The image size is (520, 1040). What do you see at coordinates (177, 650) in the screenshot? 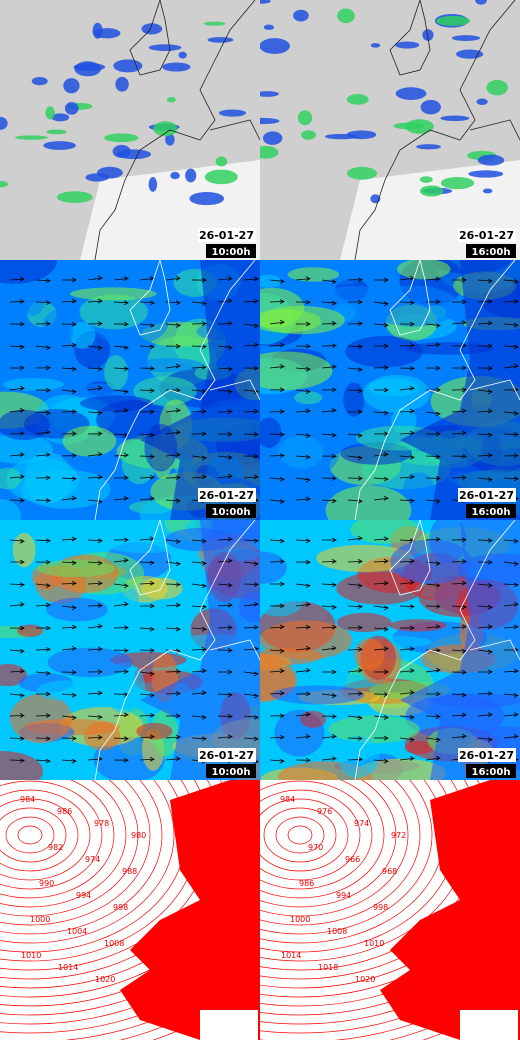
I see `coastline` at bounding box center [177, 650].